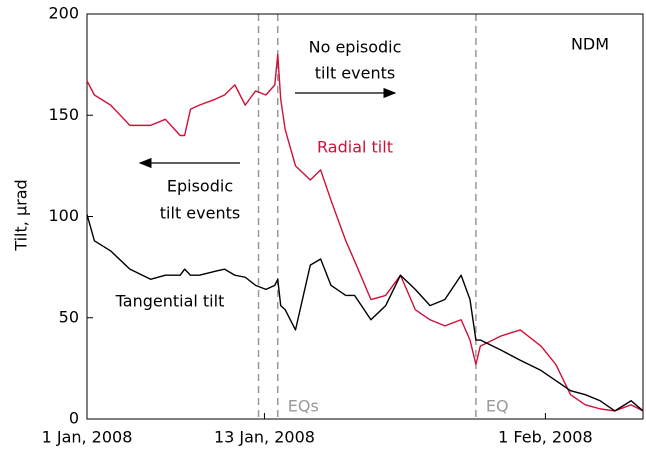 This screenshot has height=451, width=646. Describe the element at coordinates (63, 114) in the screenshot. I see `y-tick-label: 150` at that location.